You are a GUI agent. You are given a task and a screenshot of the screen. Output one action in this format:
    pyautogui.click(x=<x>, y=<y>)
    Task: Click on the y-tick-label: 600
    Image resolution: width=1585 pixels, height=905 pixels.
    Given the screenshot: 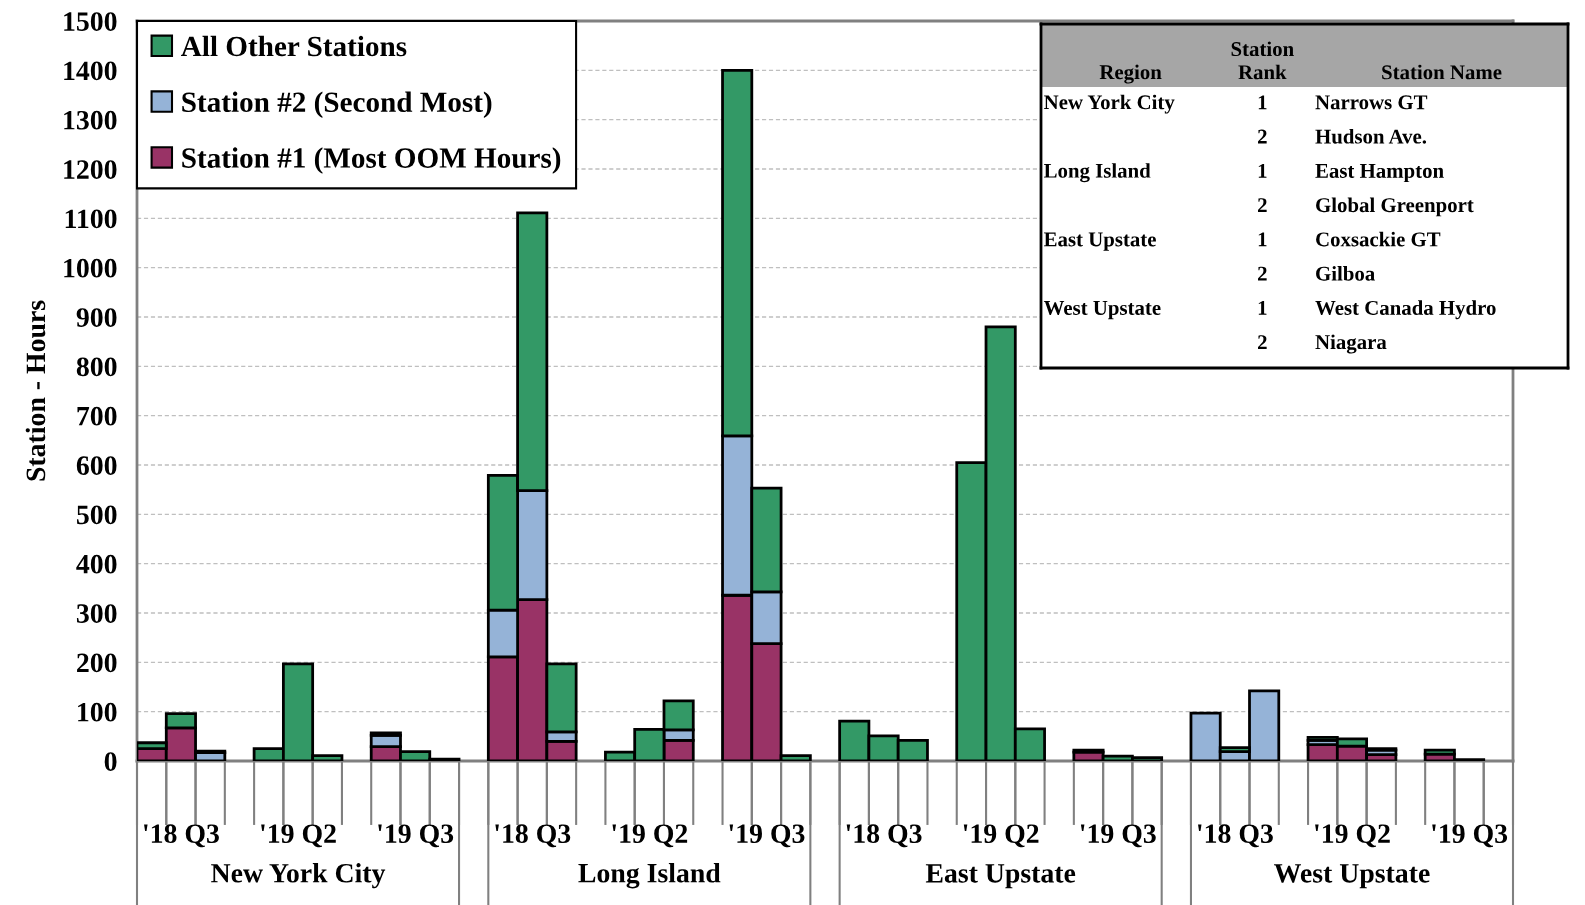 What is the action you would take?
    pyautogui.click(x=96, y=465)
    